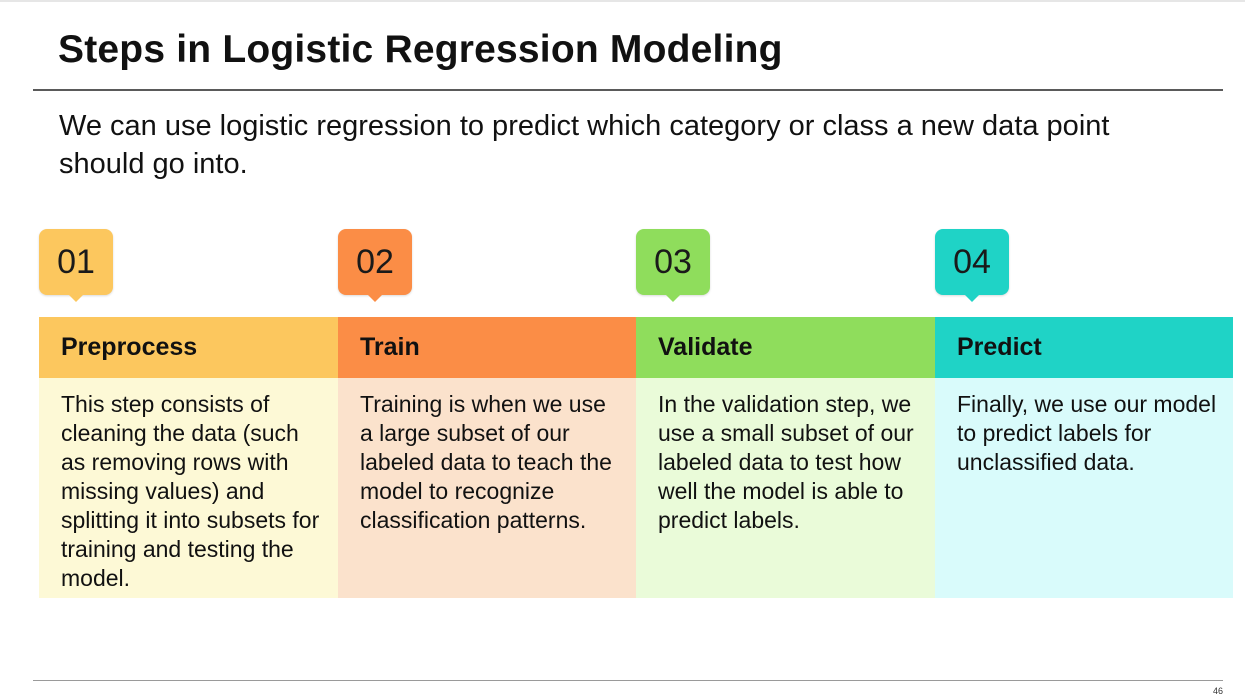  What do you see at coordinates (76, 265) in the screenshot?
I see `step-1-number-badge: 01` at bounding box center [76, 265].